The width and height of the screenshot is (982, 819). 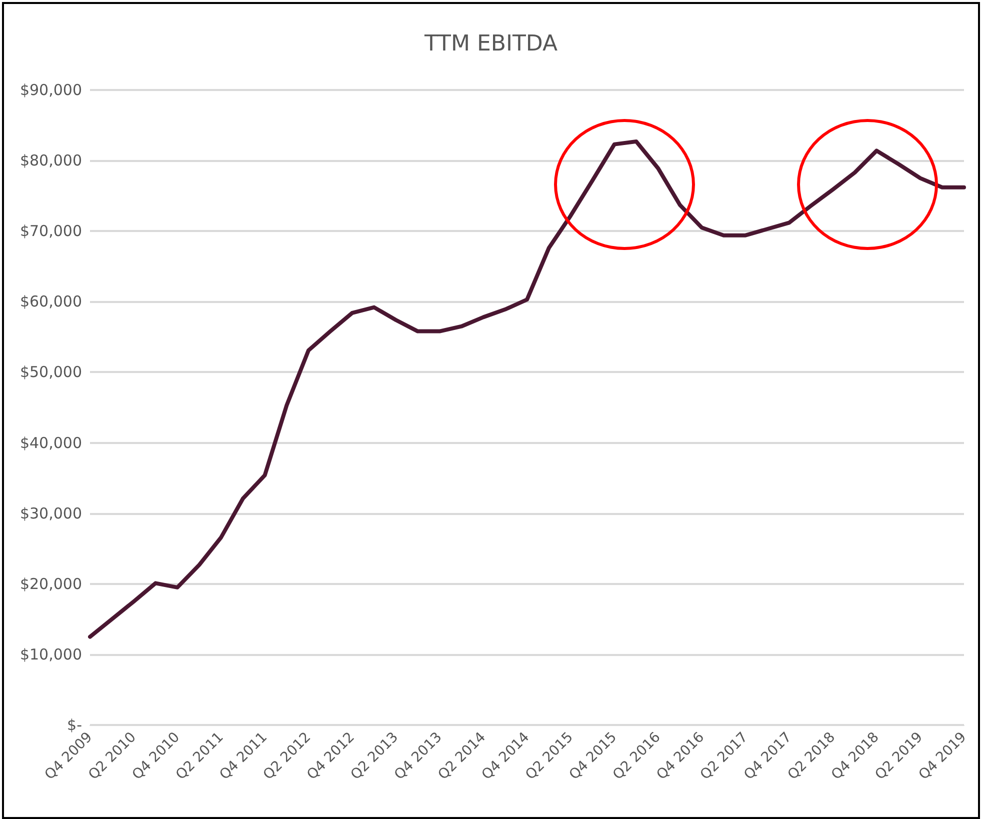 I want to click on y-tick-label: $20,000, so click(x=51, y=583).